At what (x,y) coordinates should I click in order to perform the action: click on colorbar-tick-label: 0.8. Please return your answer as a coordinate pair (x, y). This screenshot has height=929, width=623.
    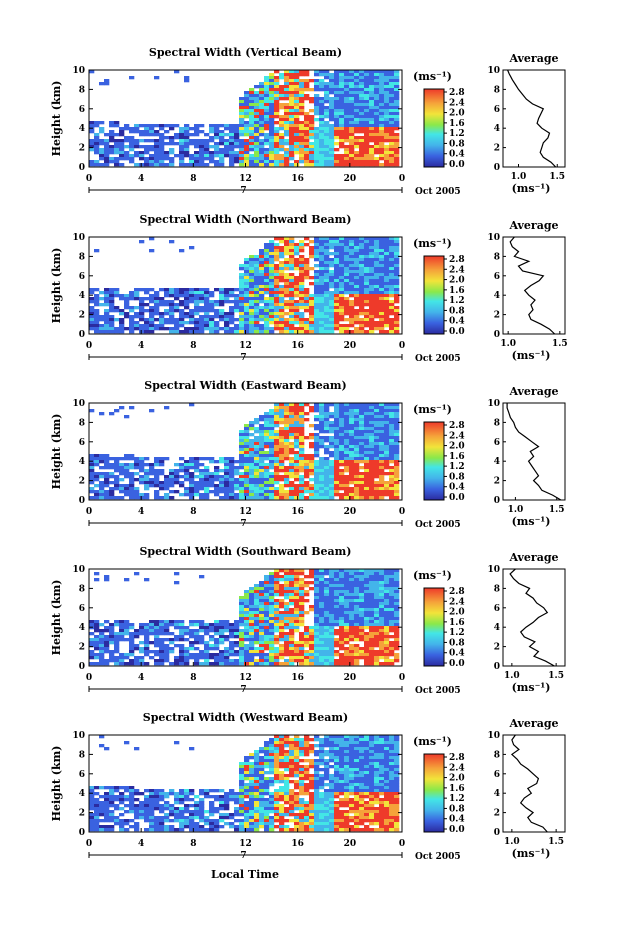
    Looking at the image, I should click on (457, 477).